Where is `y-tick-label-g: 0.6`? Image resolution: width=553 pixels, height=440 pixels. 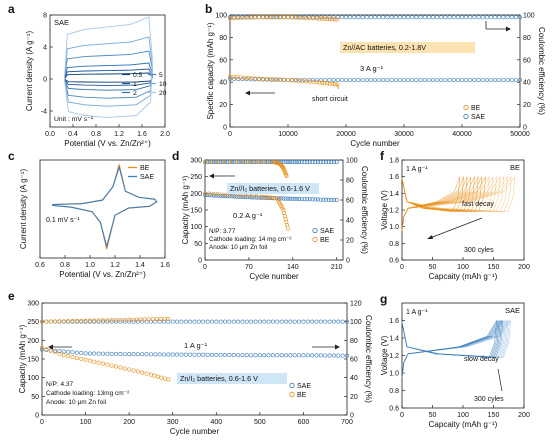 y-tick-label-g: 0.6 is located at coordinates (394, 409).